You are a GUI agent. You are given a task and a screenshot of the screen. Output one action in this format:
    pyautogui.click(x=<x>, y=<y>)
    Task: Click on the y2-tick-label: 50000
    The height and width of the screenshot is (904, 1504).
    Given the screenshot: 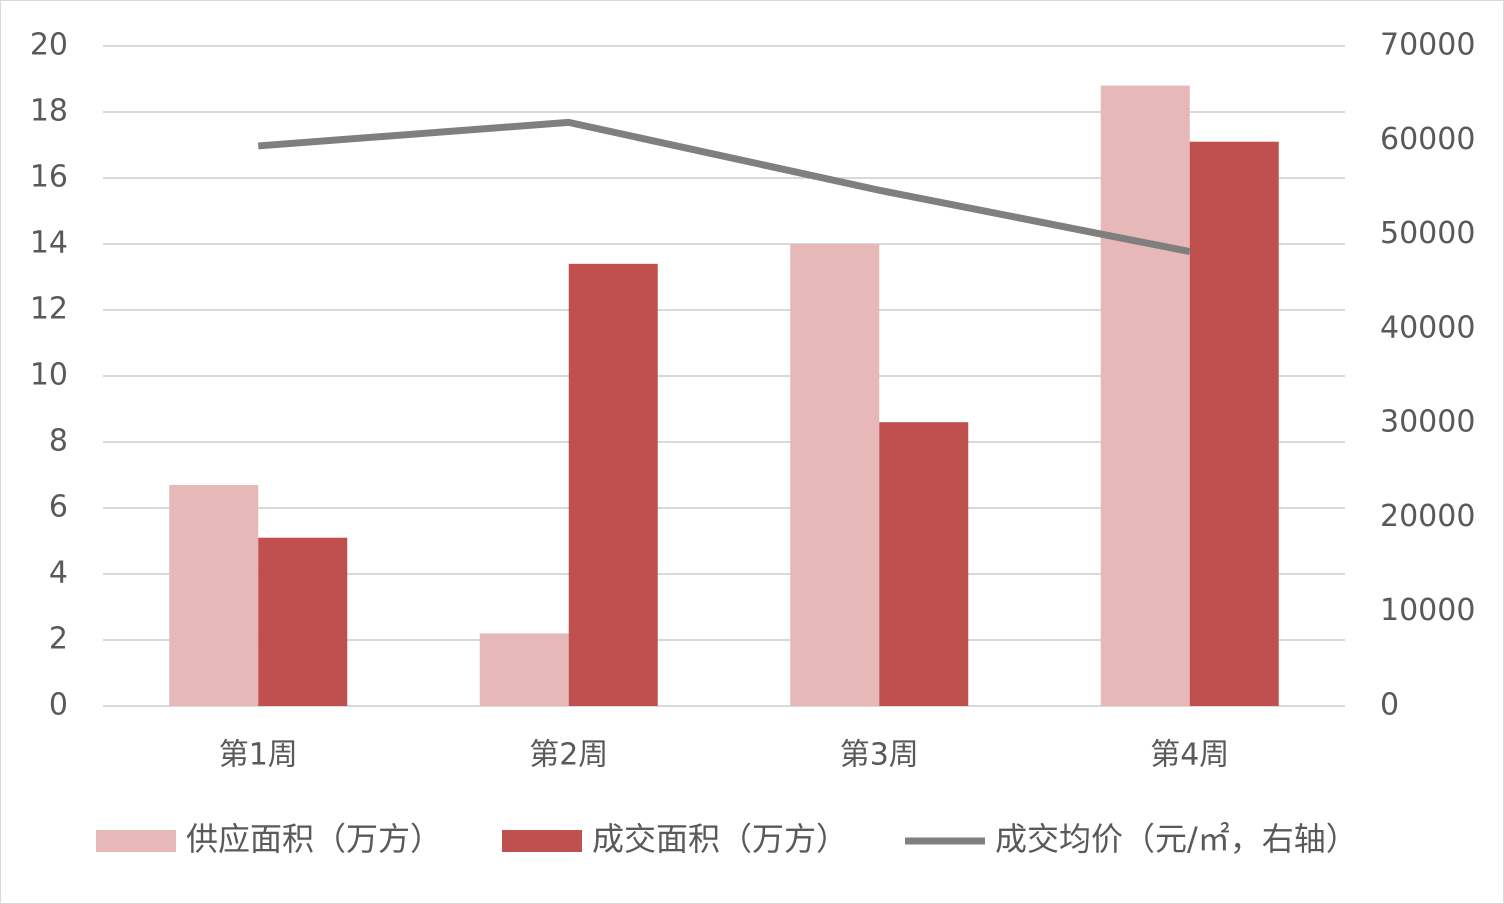 What is the action you would take?
    pyautogui.click(x=1427, y=233)
    